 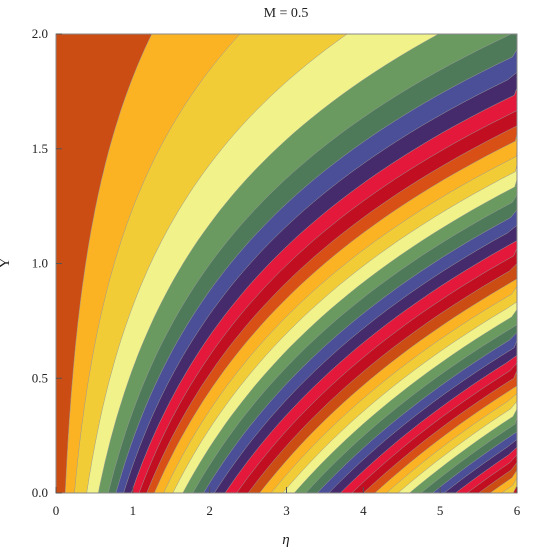 I want to click on x-tick-label: 4, so click(x=363, y=510).